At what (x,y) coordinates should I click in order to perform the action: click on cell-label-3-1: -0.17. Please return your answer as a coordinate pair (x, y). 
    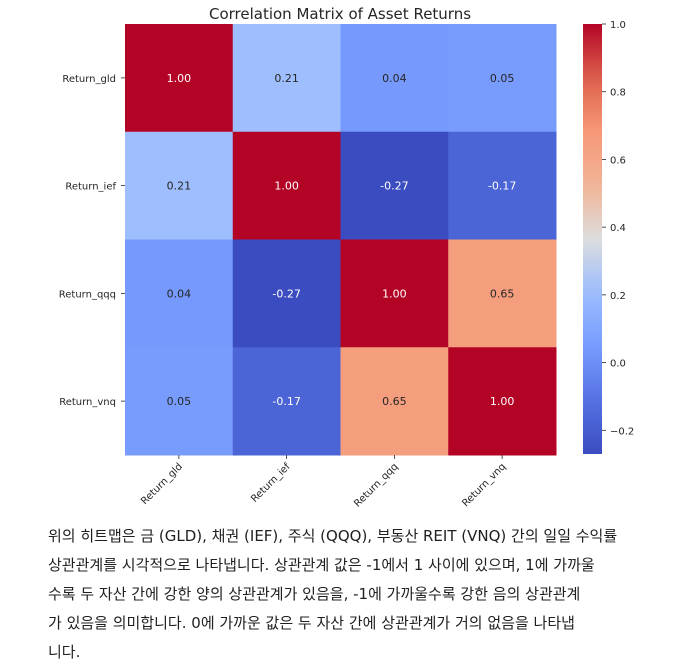
    Looking at the image, I should click on (286, 401).